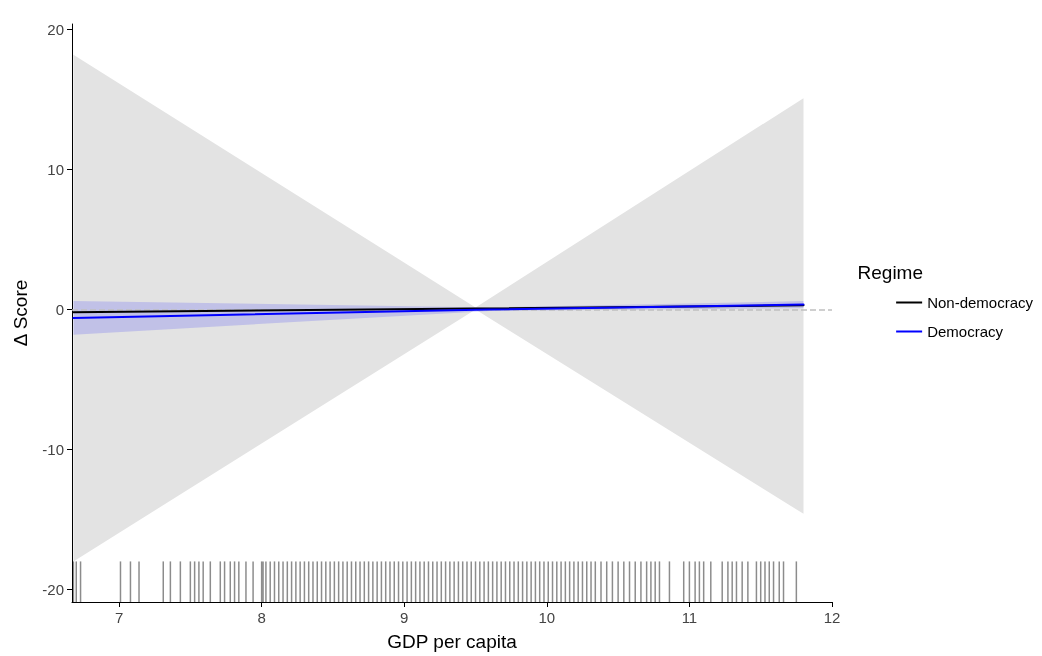  Describe the element at coordinates (890, 272) in the screenshot. I see `legend-title: Regime` at that location.